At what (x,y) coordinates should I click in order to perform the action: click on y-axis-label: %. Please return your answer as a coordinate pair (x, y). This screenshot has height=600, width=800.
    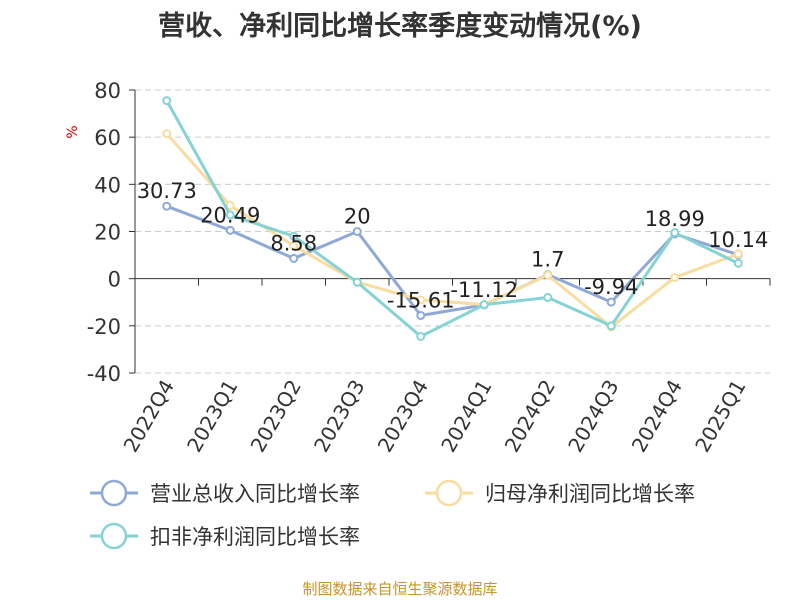
    Looking at the image, I should click on (73, 131).